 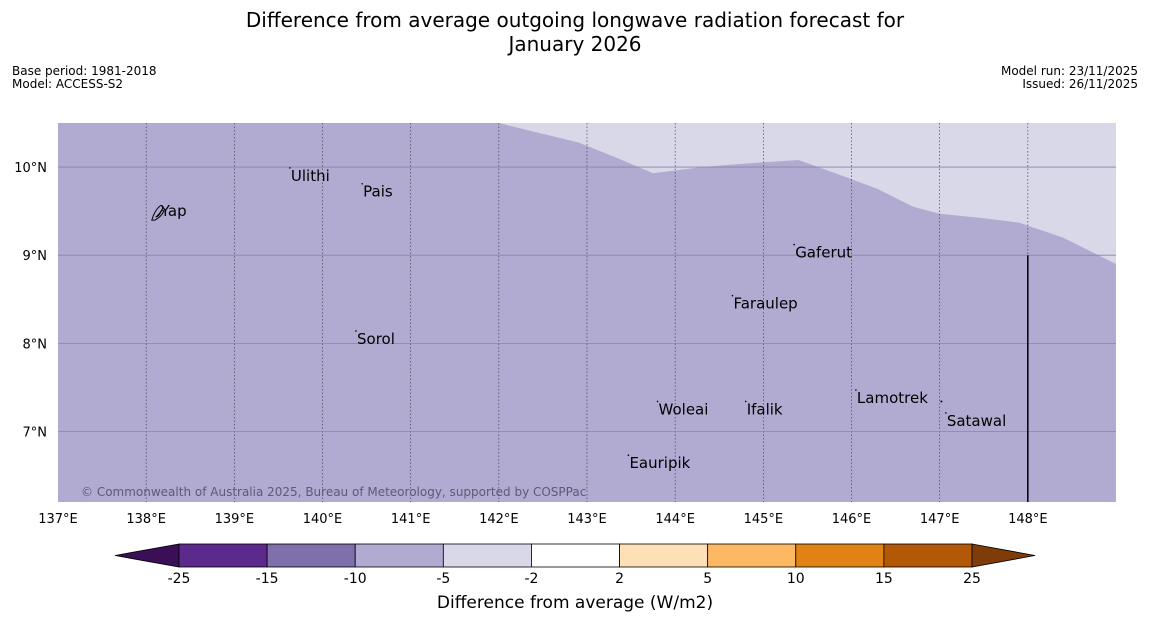 I want to click on colorbar-tick-label: 5, so click(x=707, y=579).